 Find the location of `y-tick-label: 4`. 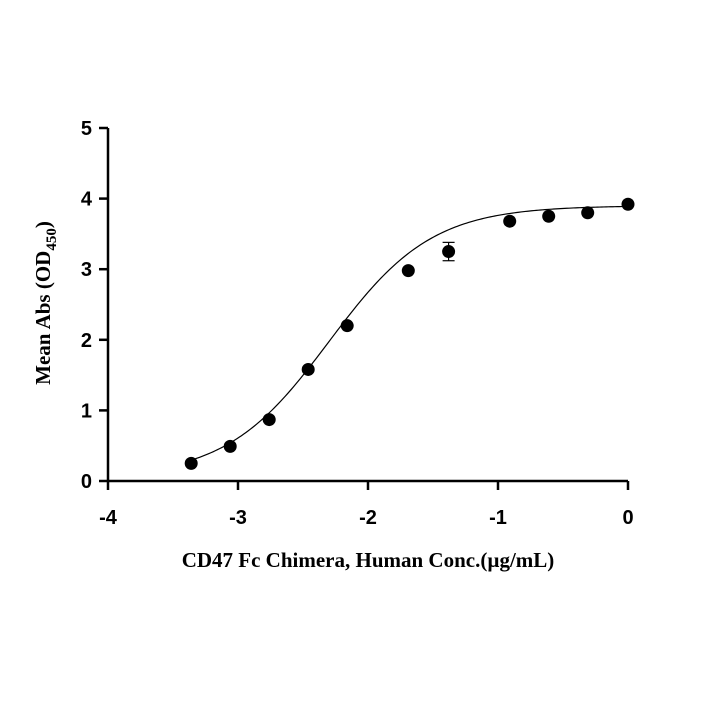

y-tick-label: 4 is located at coordinates (87, 200).